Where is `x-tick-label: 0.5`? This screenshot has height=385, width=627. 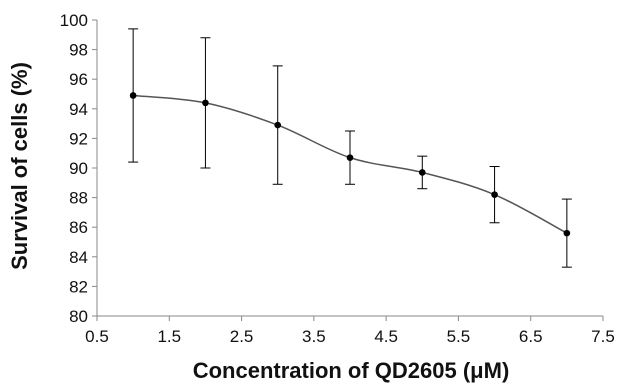
x-tick-label: 0.5 is located at coordinates (97, 336).